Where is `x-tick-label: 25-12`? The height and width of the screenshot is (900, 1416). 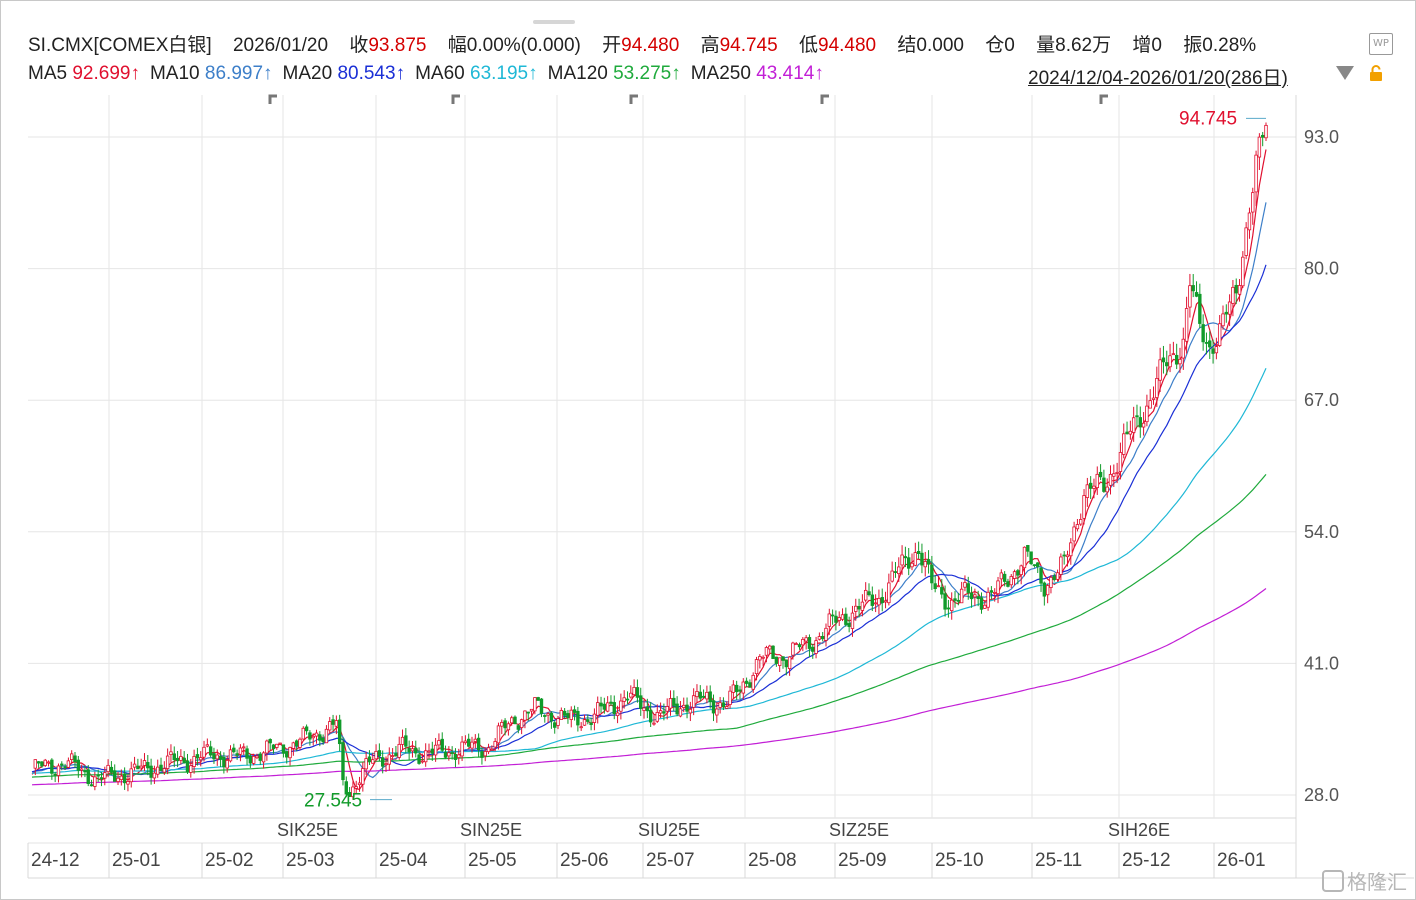
x-tick-label: 25-12 is located at coordinates (1146, 860).